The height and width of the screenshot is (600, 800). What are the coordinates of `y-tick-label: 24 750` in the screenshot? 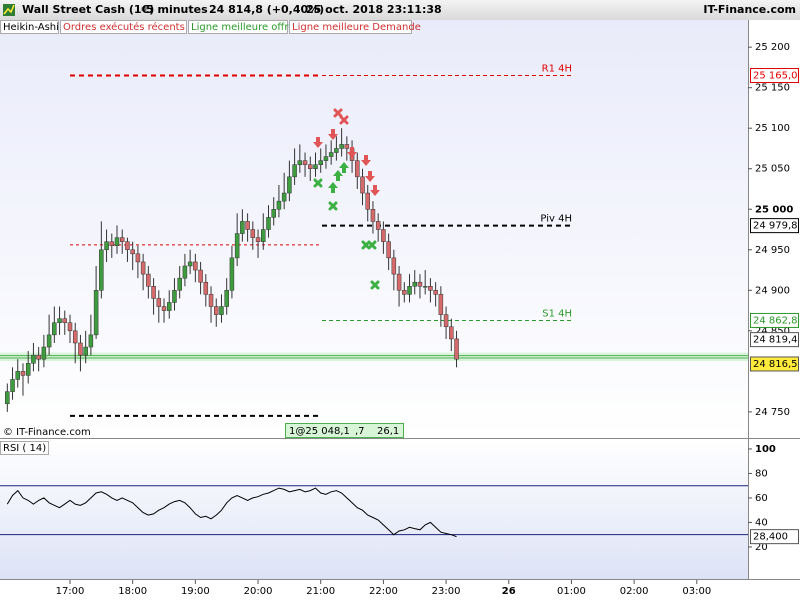 It's located at (772, 412).